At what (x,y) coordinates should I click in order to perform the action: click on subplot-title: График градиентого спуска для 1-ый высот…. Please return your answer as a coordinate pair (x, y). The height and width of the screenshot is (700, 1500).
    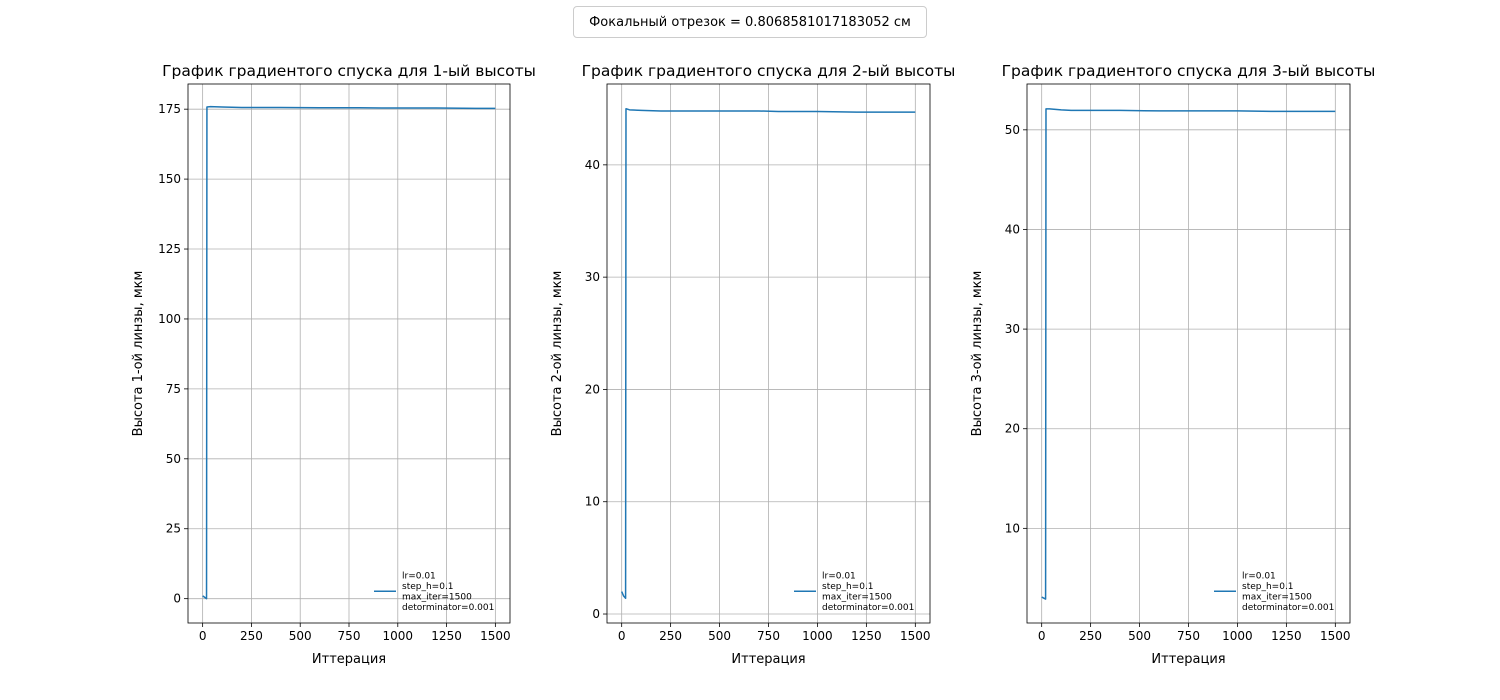
    Looking at the image, I should click on (349, 71).